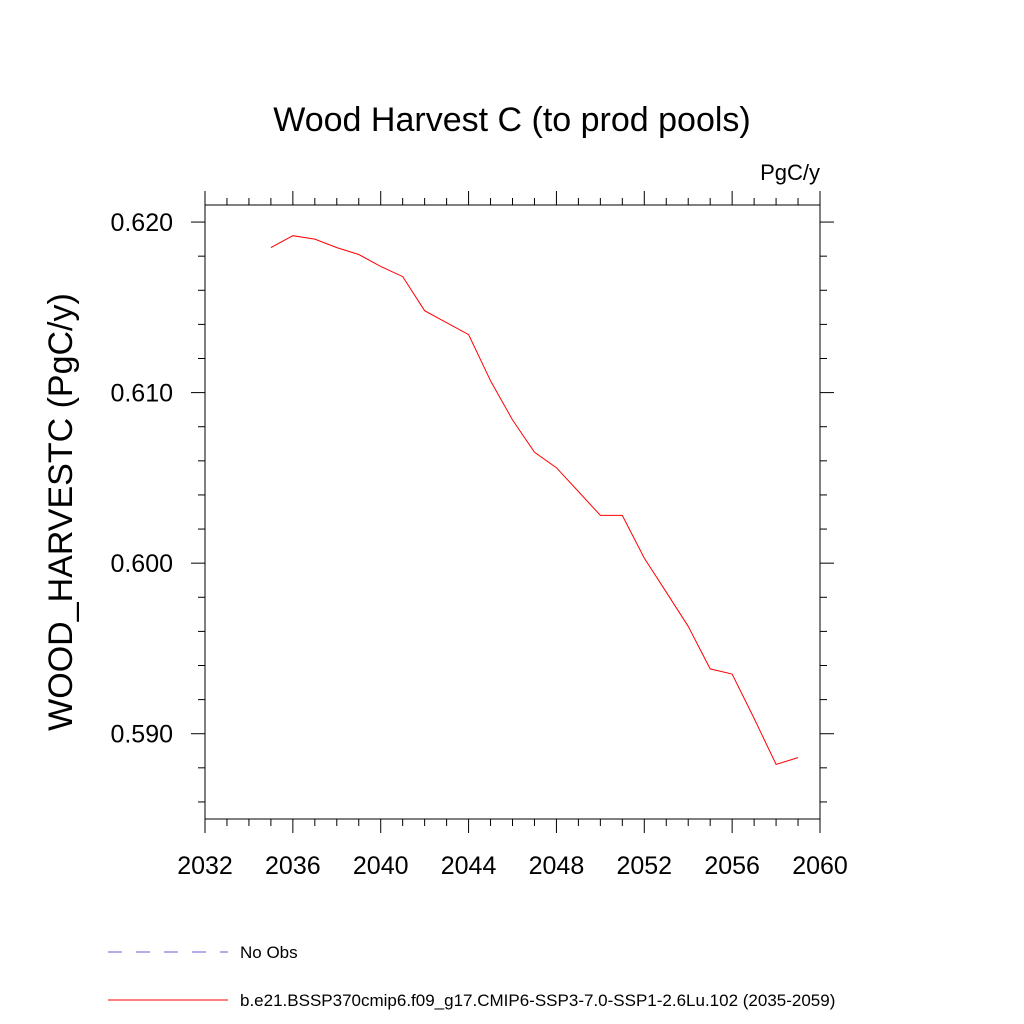 Image resolution: width=1024 pixels, height=1024 pixels. Describe the element at coordinates (293, 866) in the screenshot. I see `x-tick-label: 2036` at that location.